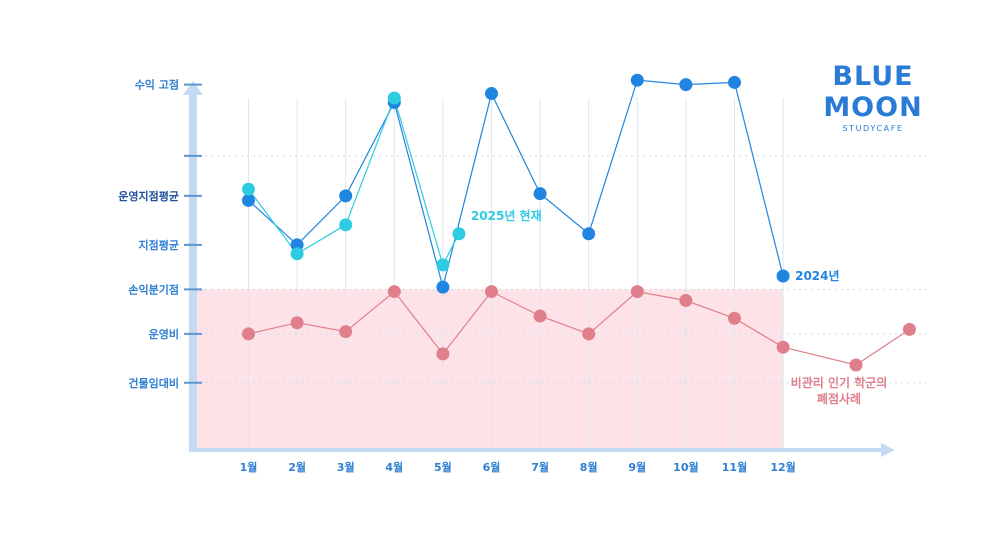 The image size is (1000, 553). Describe the element at coordinates (297, 467) in the screenshot. I see `x-tick-label: 2월` at that location.